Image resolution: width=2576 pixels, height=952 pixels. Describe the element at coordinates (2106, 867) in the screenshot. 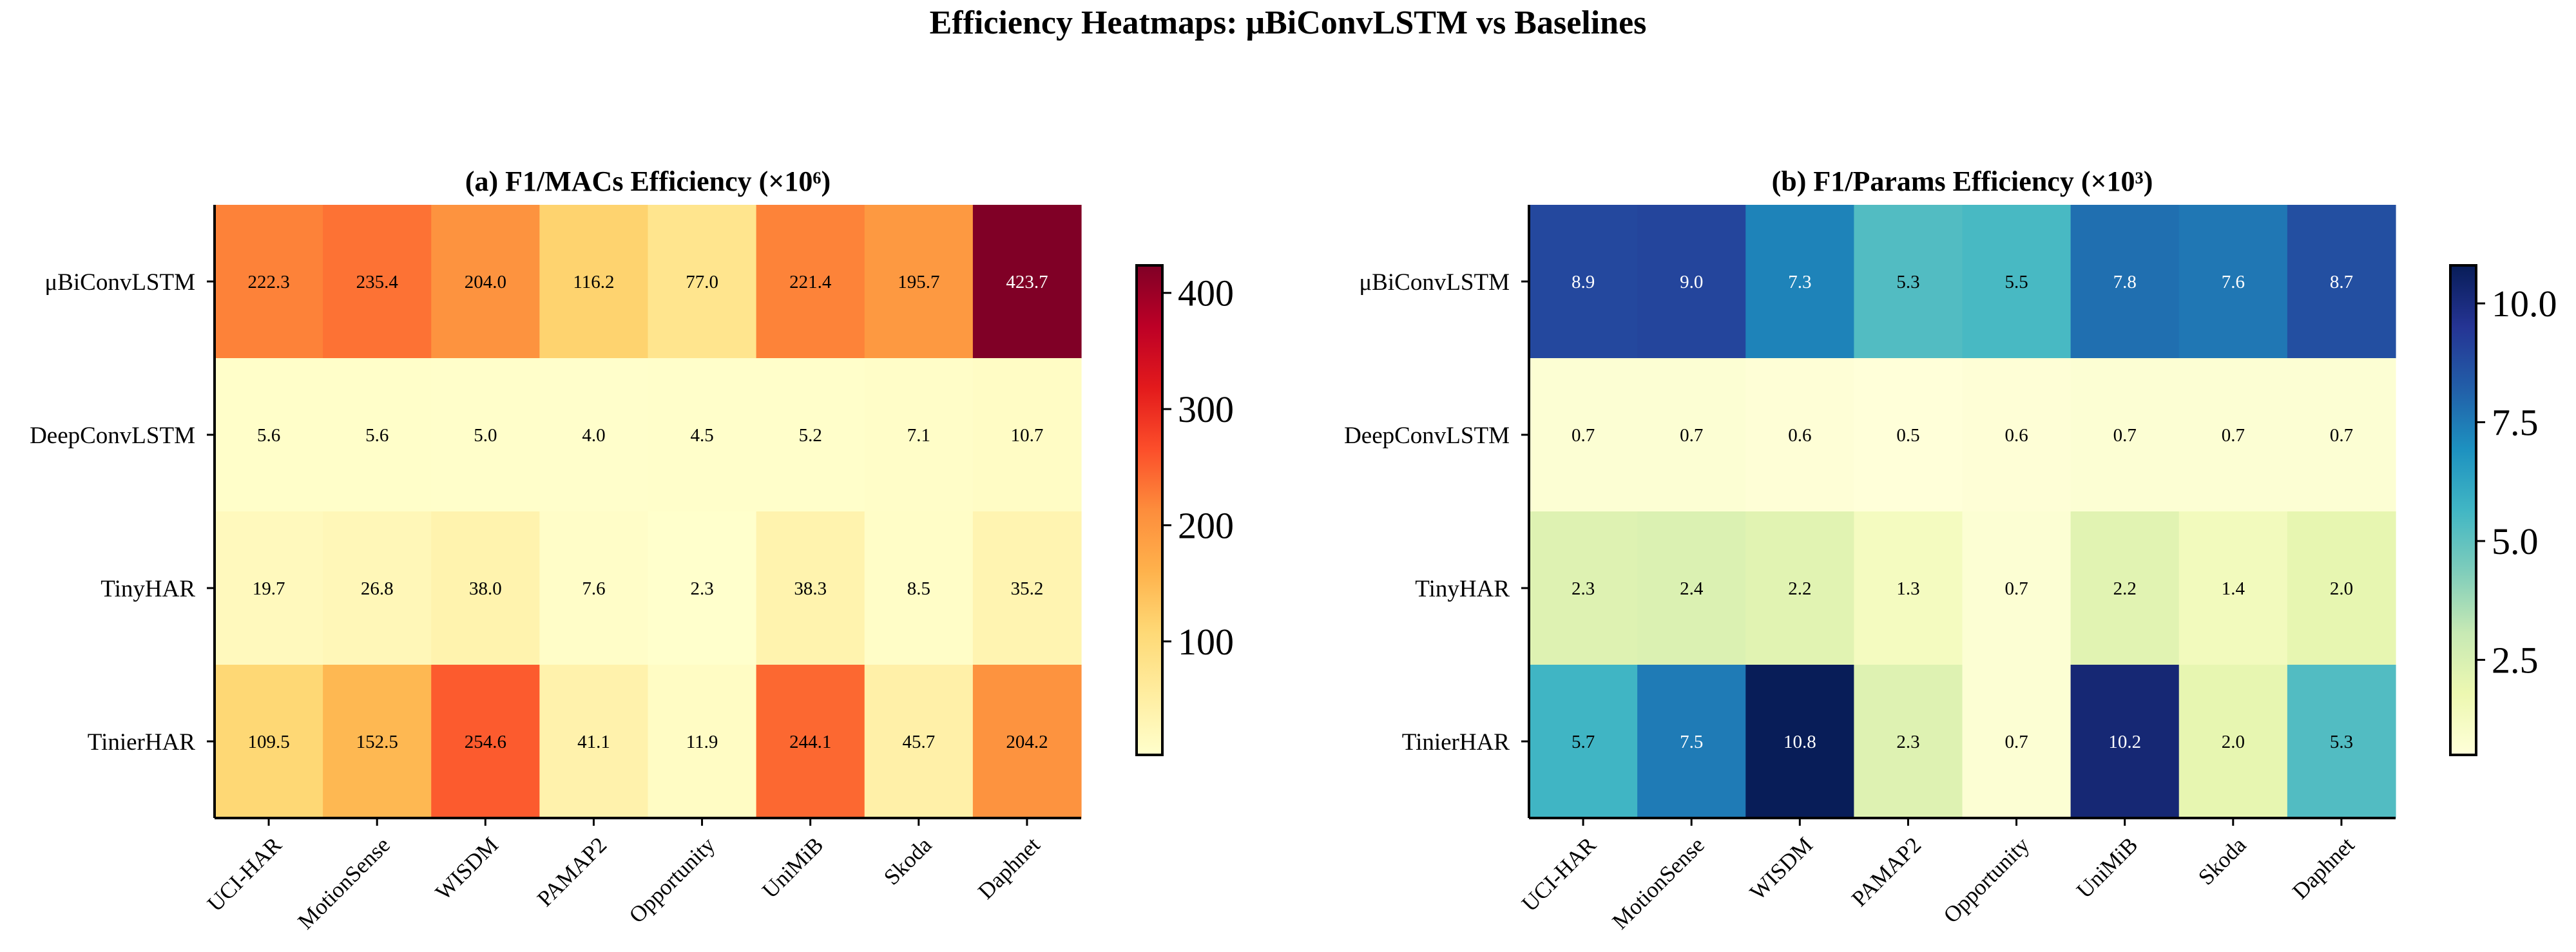

I see `panel-b-column-label: UniMiB` at that location.